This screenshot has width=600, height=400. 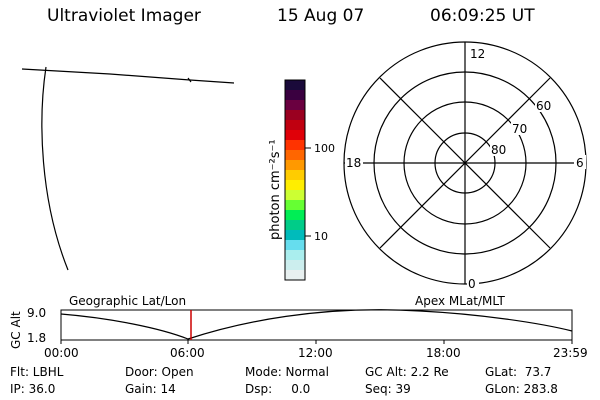 I want to click on color-bar-frame, so click(x=295, y=180).